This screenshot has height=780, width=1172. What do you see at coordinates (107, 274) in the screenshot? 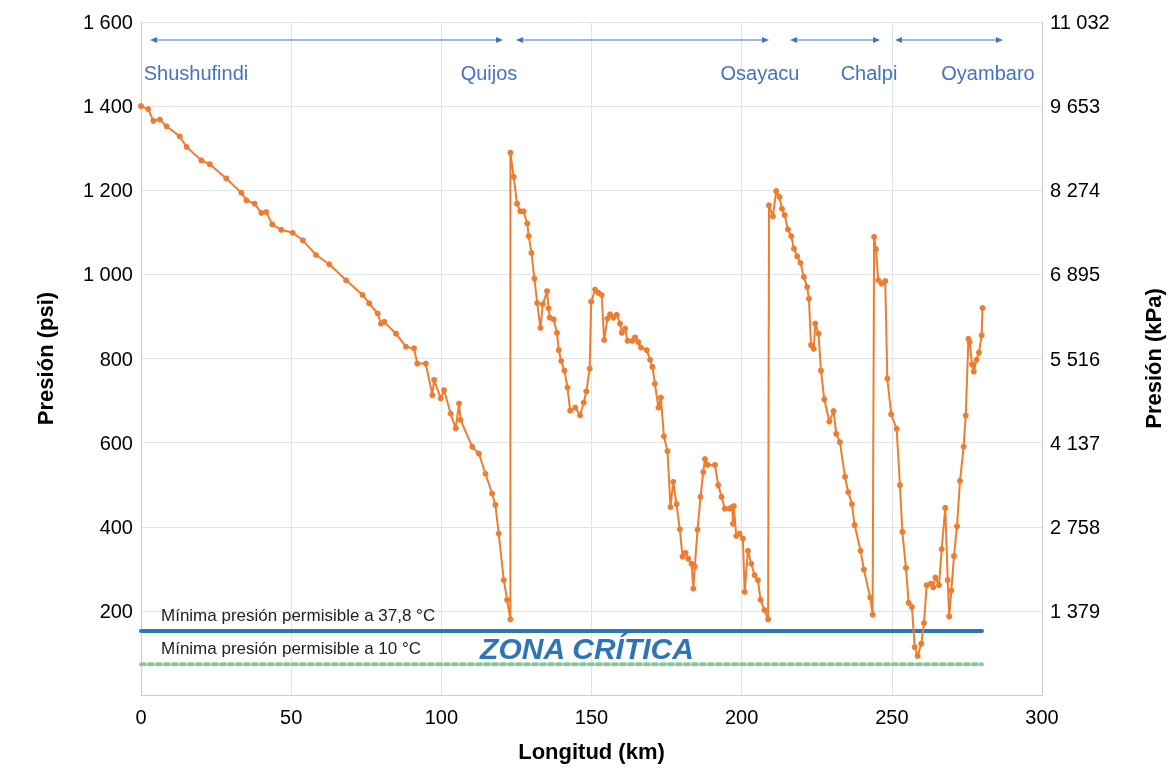
I see `y-tick-label: 1 000` at bounding box center [107, 274].